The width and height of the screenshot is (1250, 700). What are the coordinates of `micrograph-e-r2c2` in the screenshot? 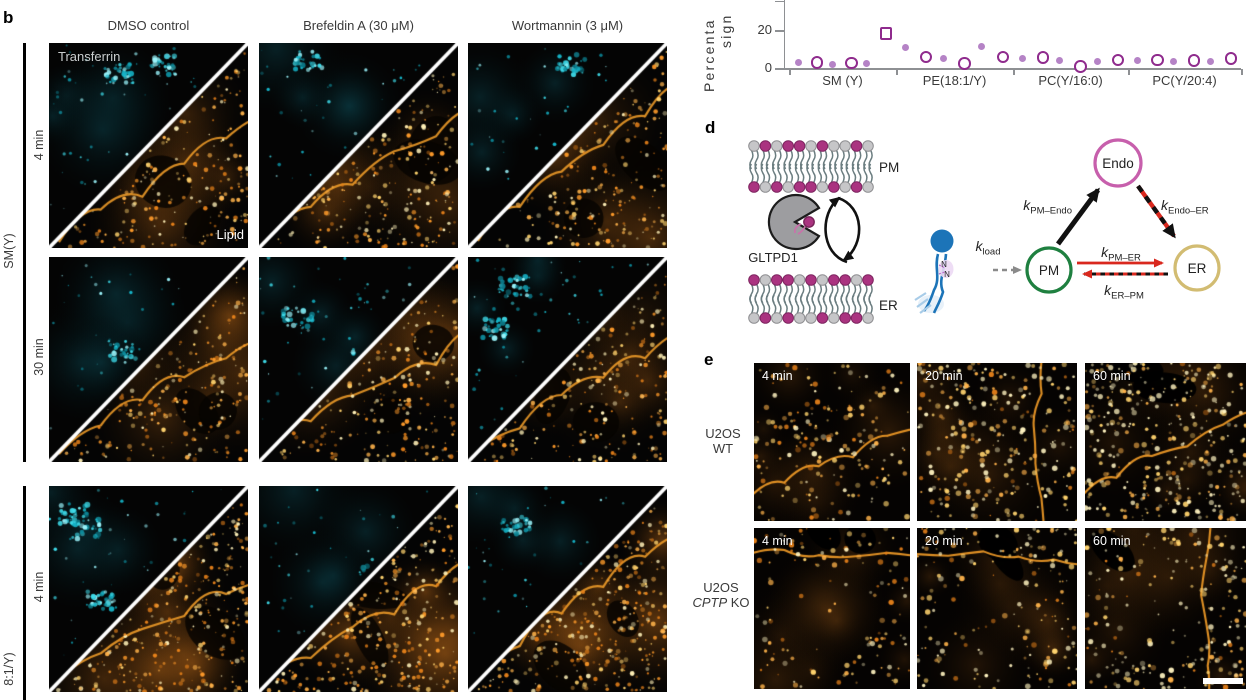 It's located at (997, 608).